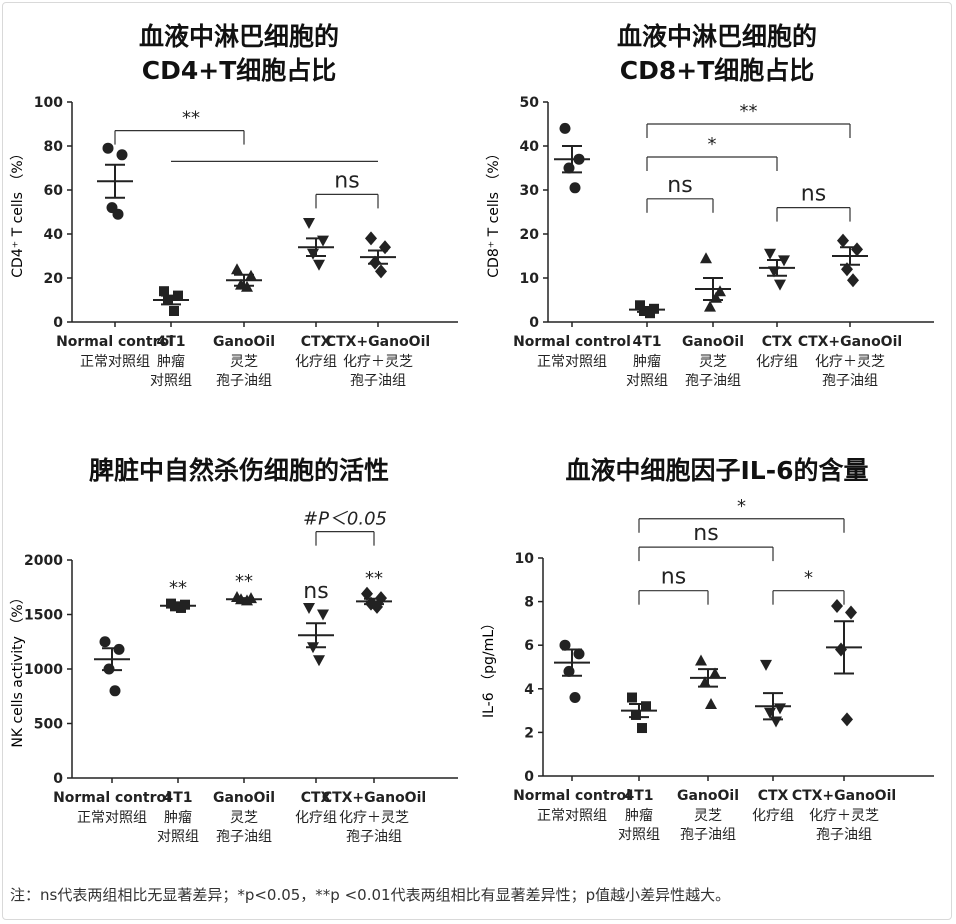 The image size is (956, 924). Describe the element at coordinates (18, 211) in the screenshot. I see `y-axis-label: CD4⁺ T cells （%）` at that location.